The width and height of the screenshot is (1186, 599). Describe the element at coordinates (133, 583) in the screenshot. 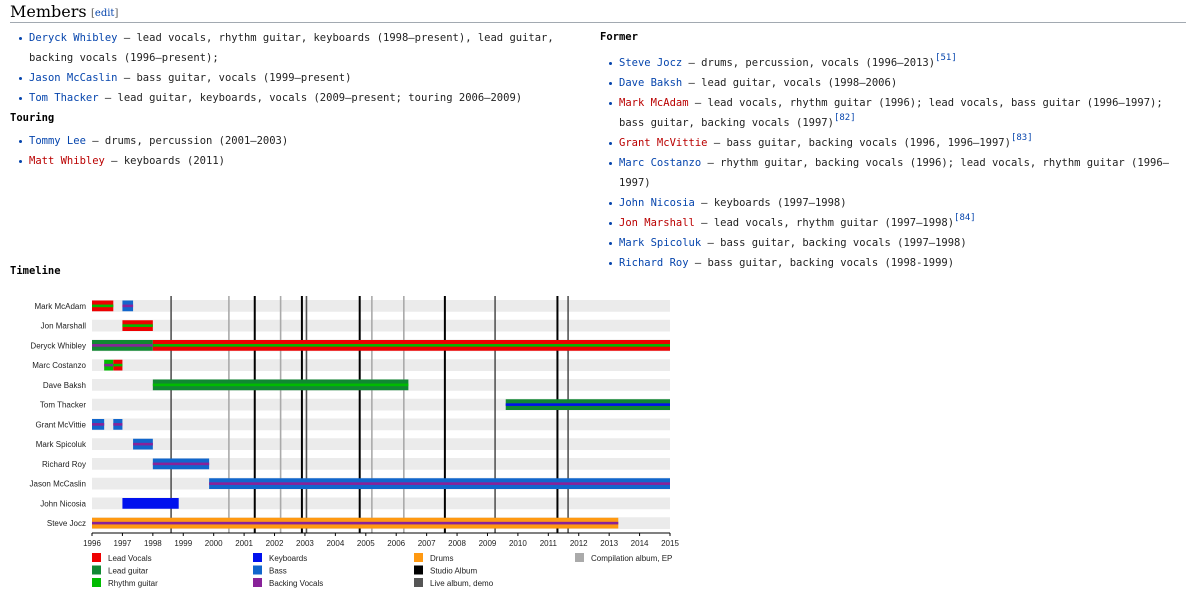

I see `legend-label: Rhythm guitar` at that location.